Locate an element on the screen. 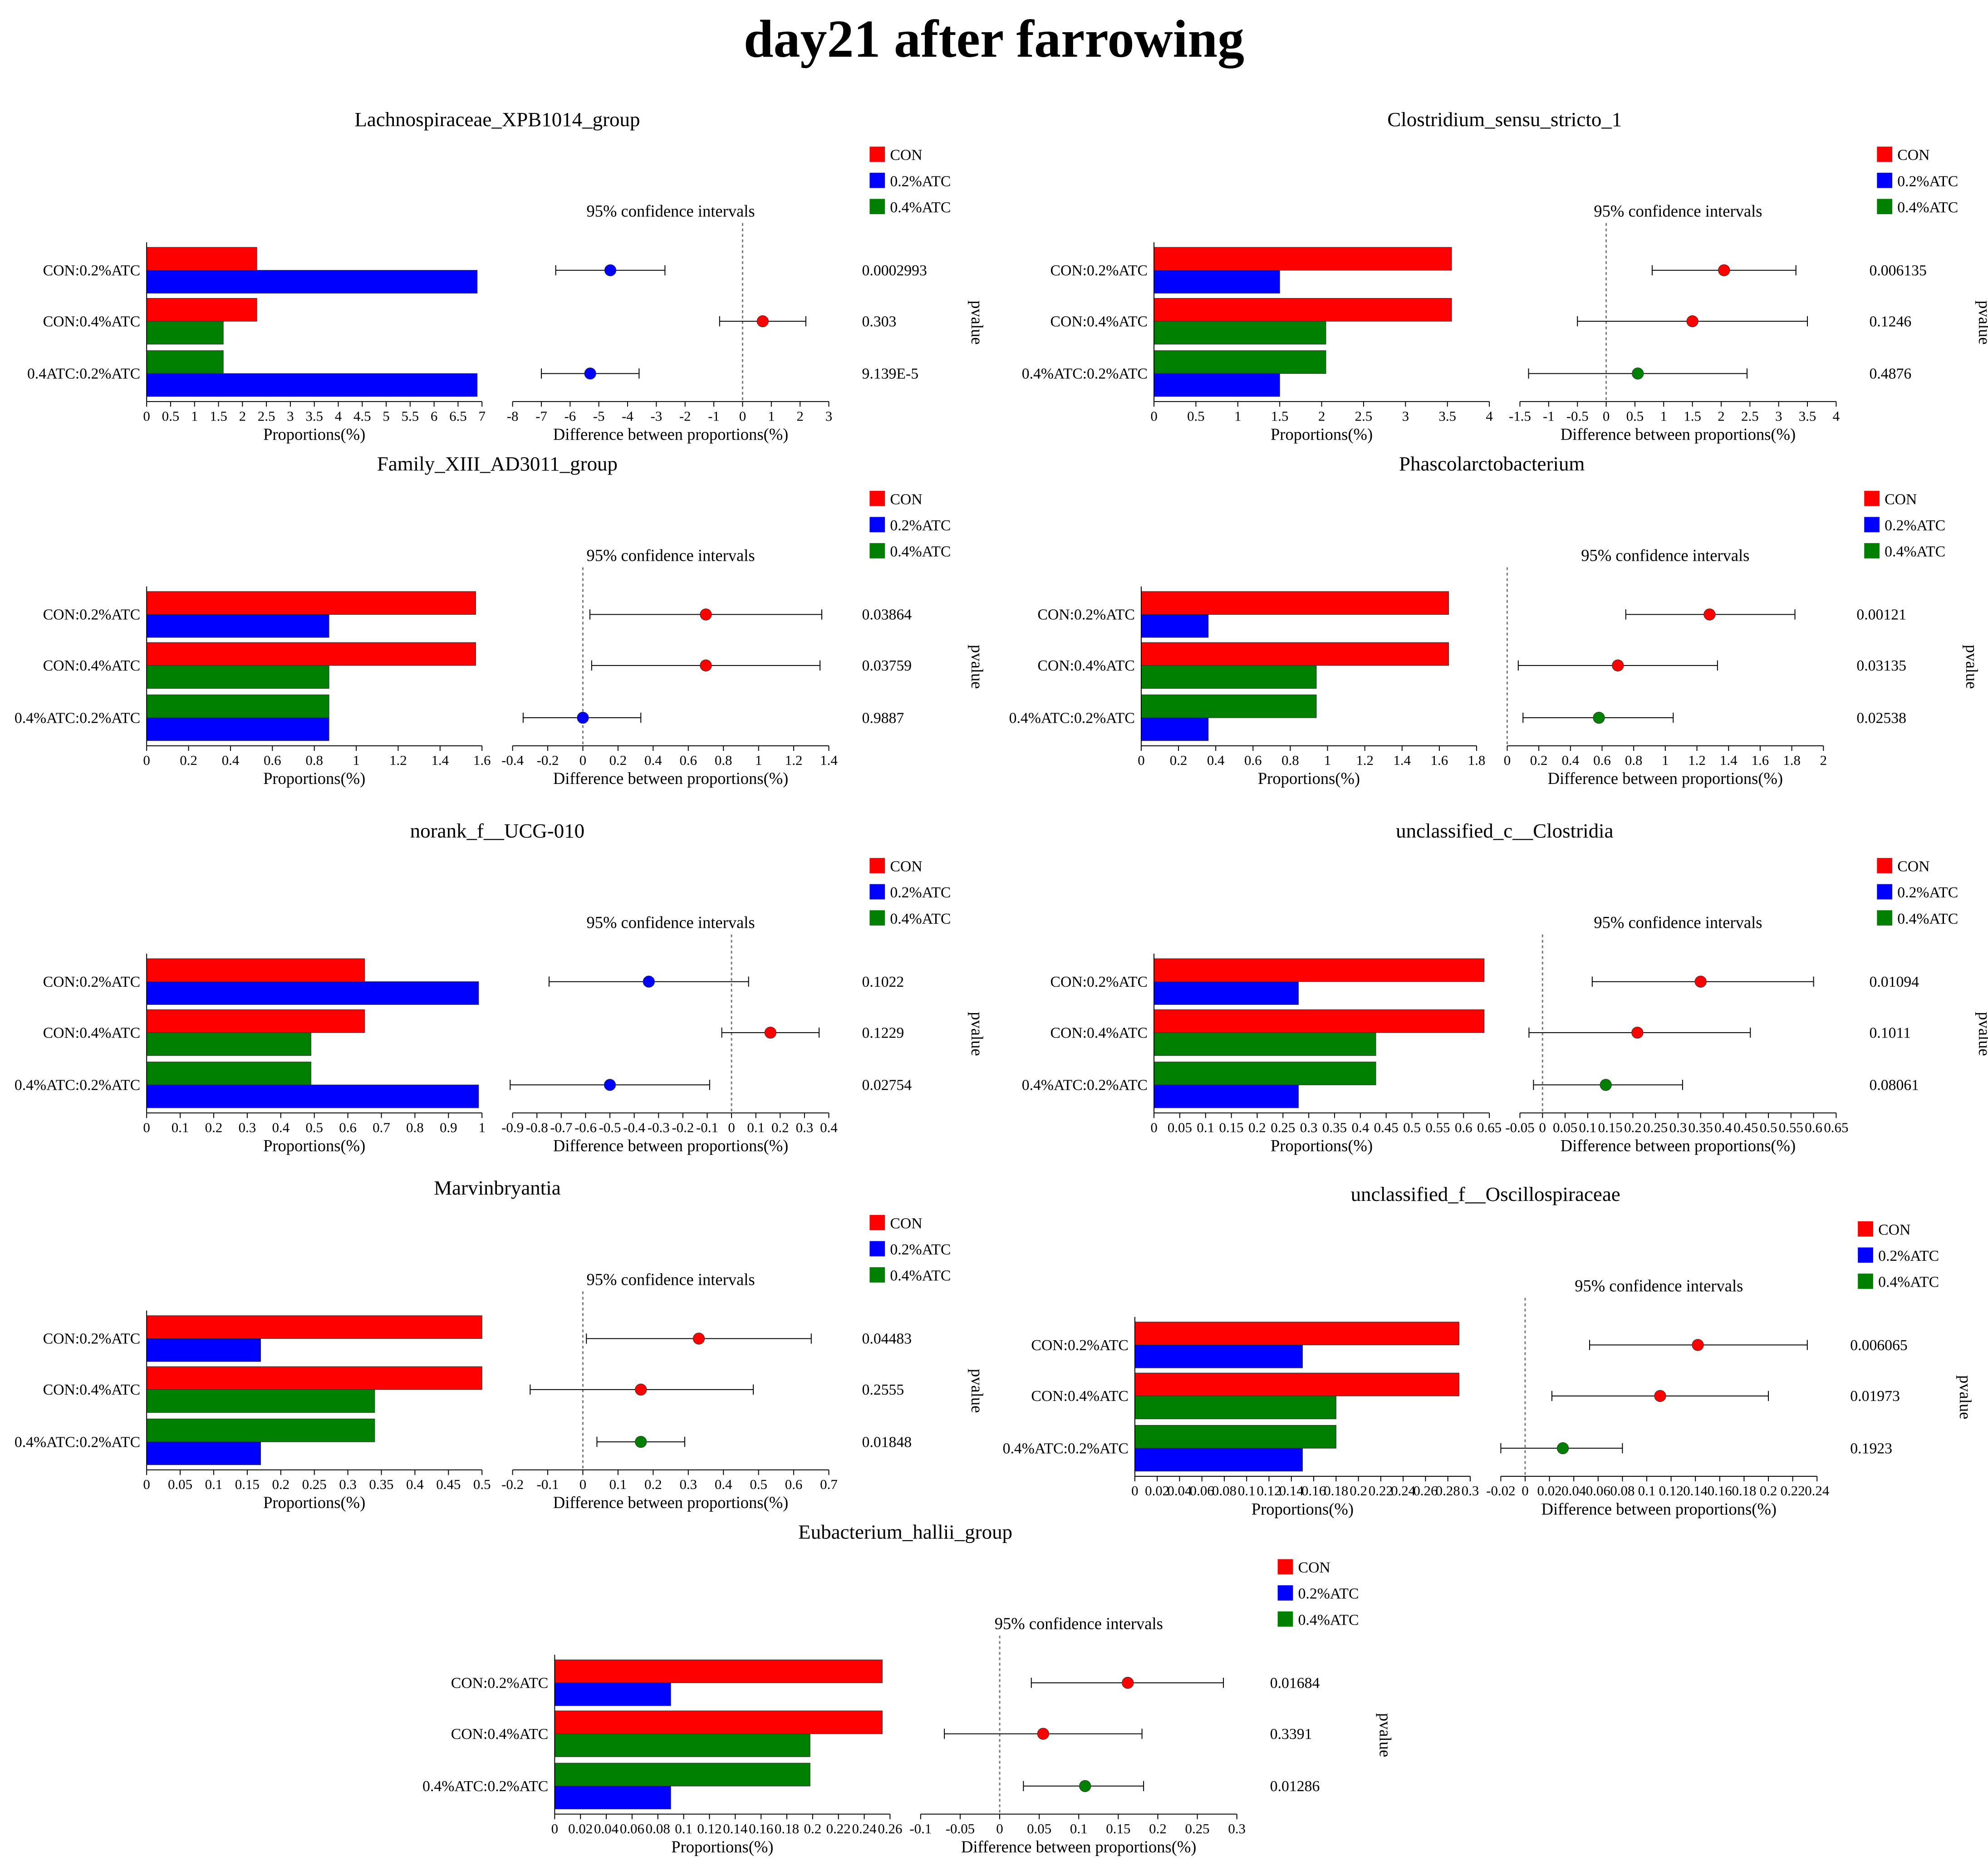 Image resolution: width=1988 pixels, height=1866 pixels. bar-tick-label: 0.6 is located at coordinates (348, 1127).